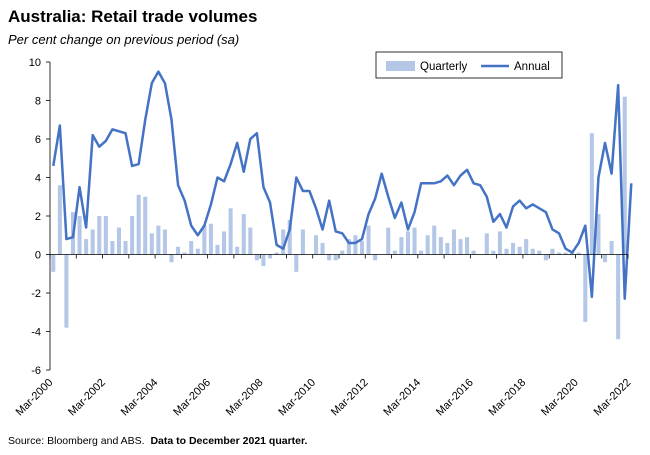 Image resolution: width=650 pixels, height=455 pixels. Describe the element at coordinates (38, 179) in the screenshot. I see `y-tick-label: 4` at that location.